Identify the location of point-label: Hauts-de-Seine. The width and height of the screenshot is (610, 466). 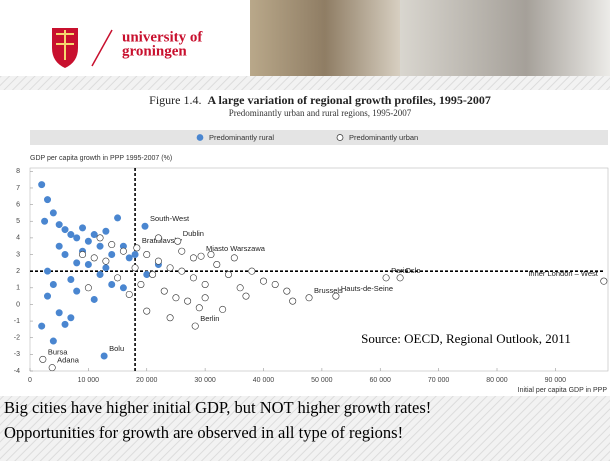
(367, 288).